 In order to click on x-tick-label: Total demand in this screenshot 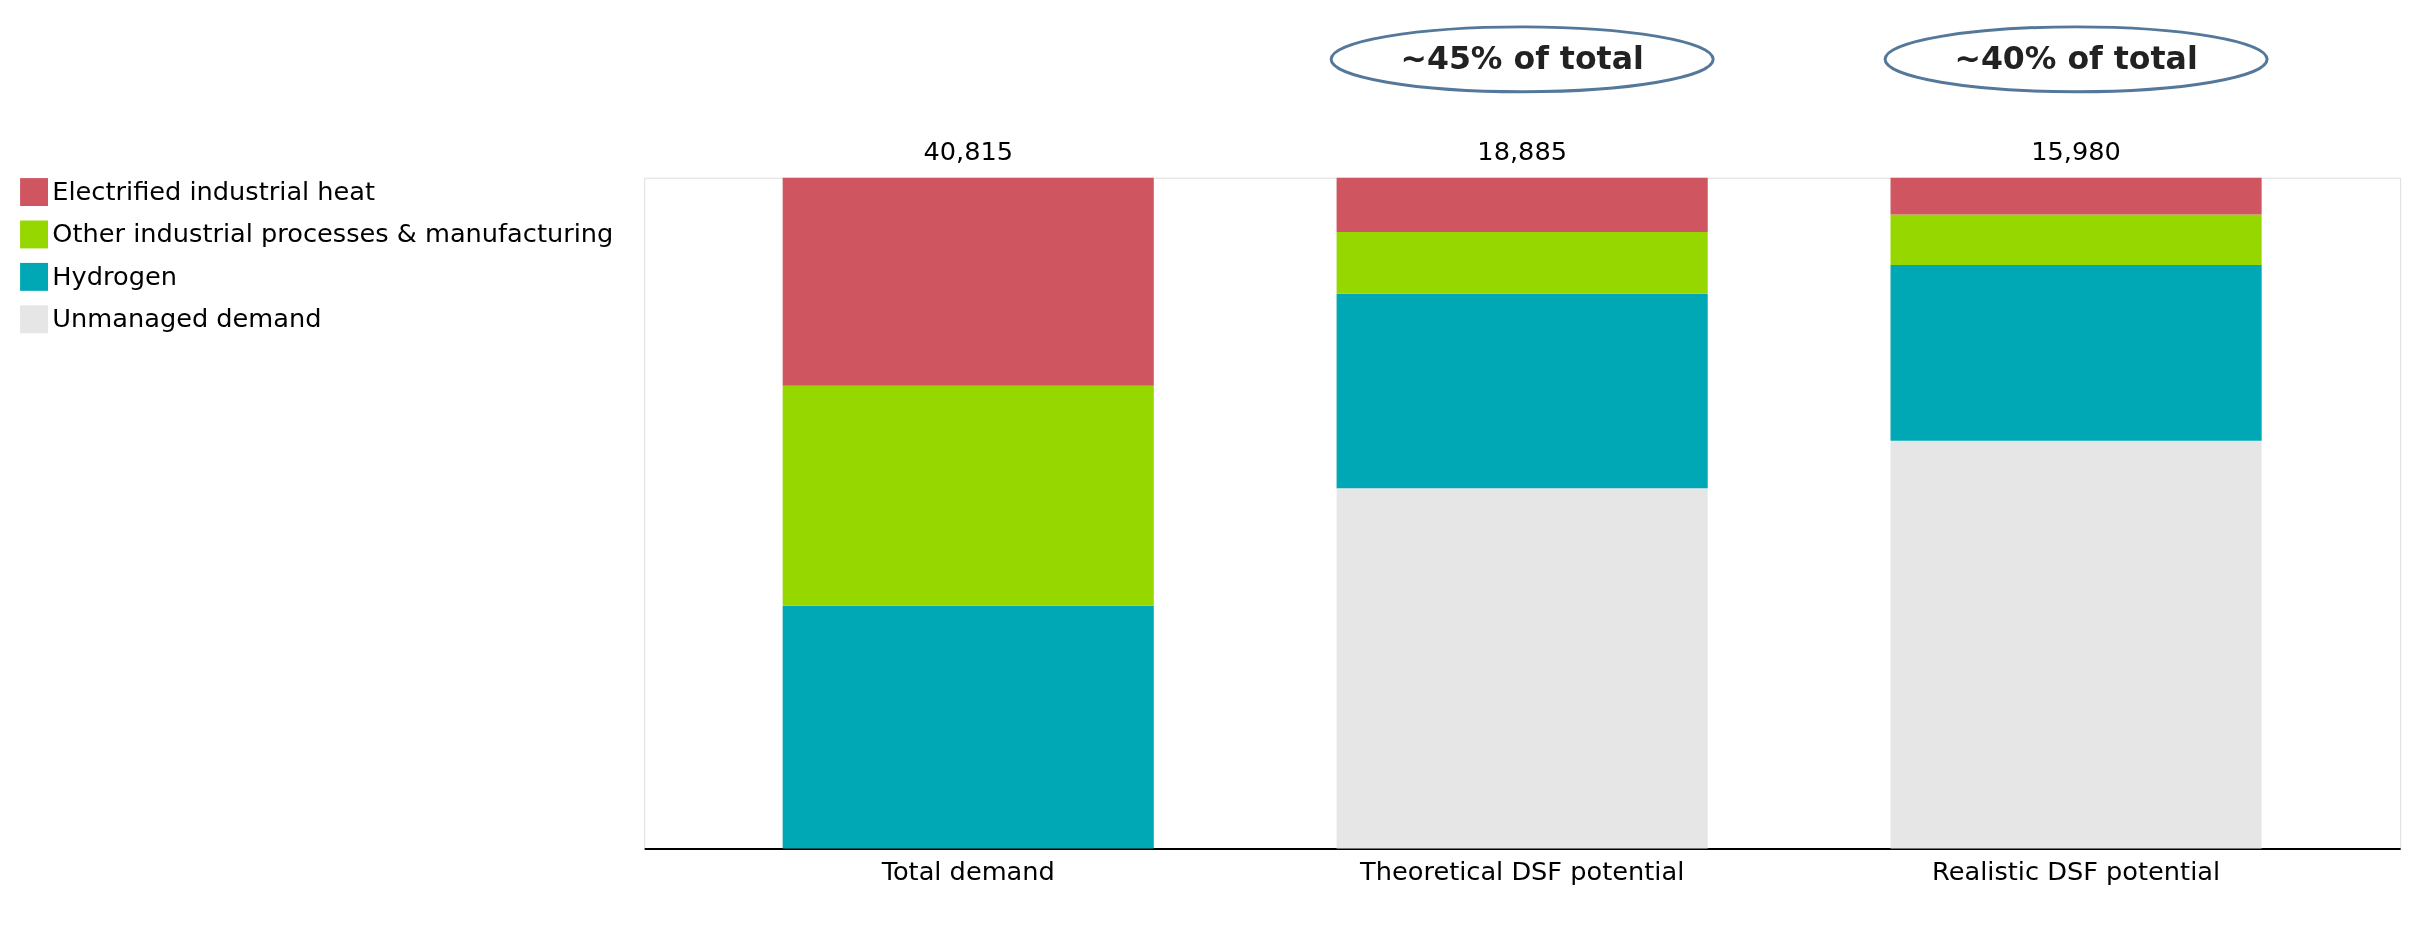, I will do `click(967, 870)`.